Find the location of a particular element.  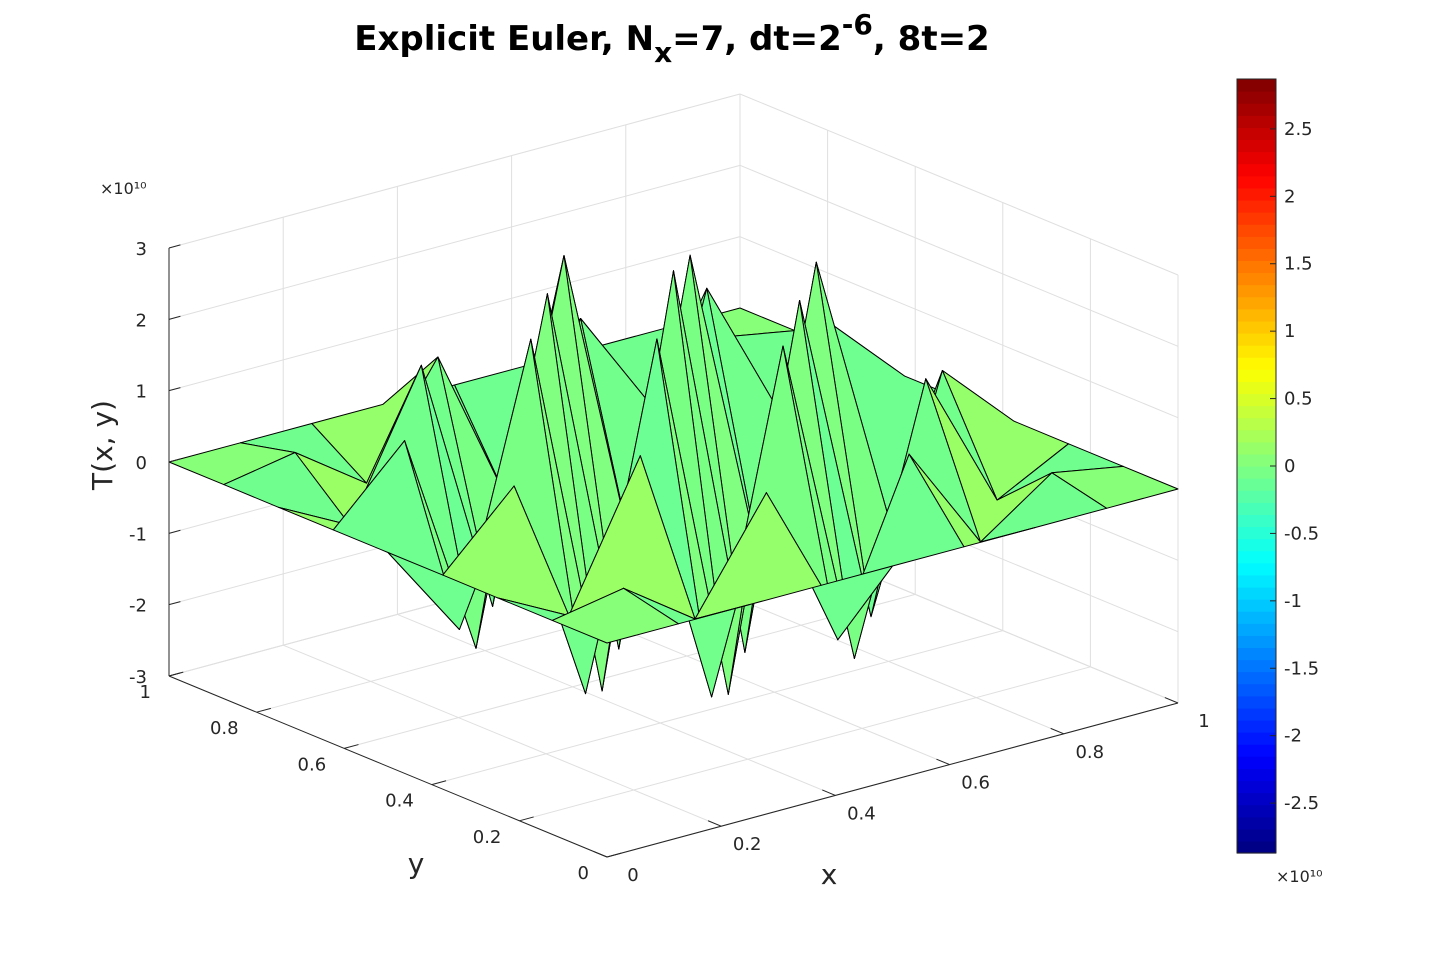

colorbar-tick-label: 1 is located at coordinates (1289, 331).